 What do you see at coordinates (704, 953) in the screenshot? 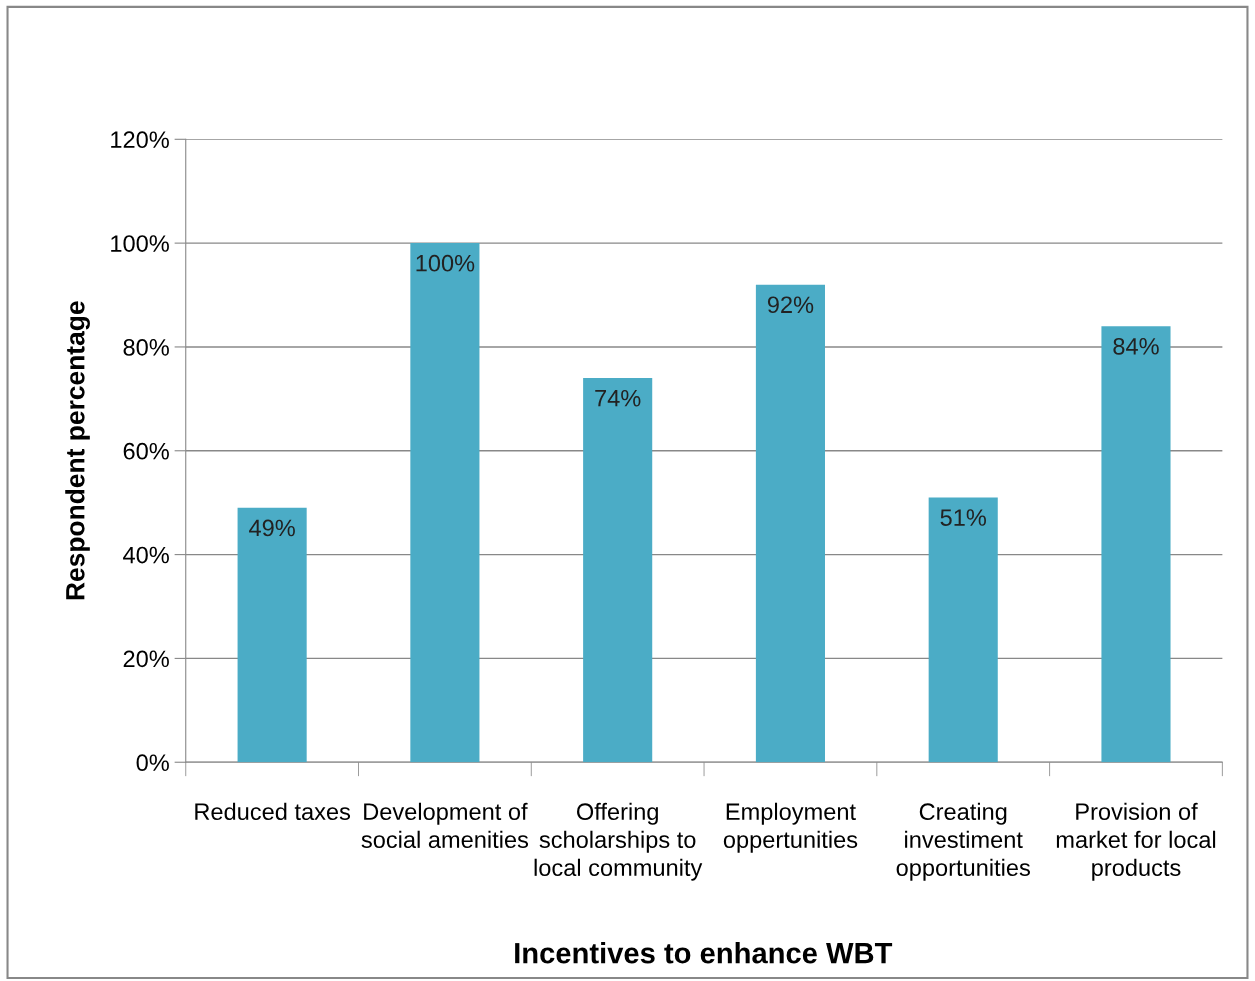
I see `x-axis-title: Incentives to enhance WBT` at bounding box center [704, 953].